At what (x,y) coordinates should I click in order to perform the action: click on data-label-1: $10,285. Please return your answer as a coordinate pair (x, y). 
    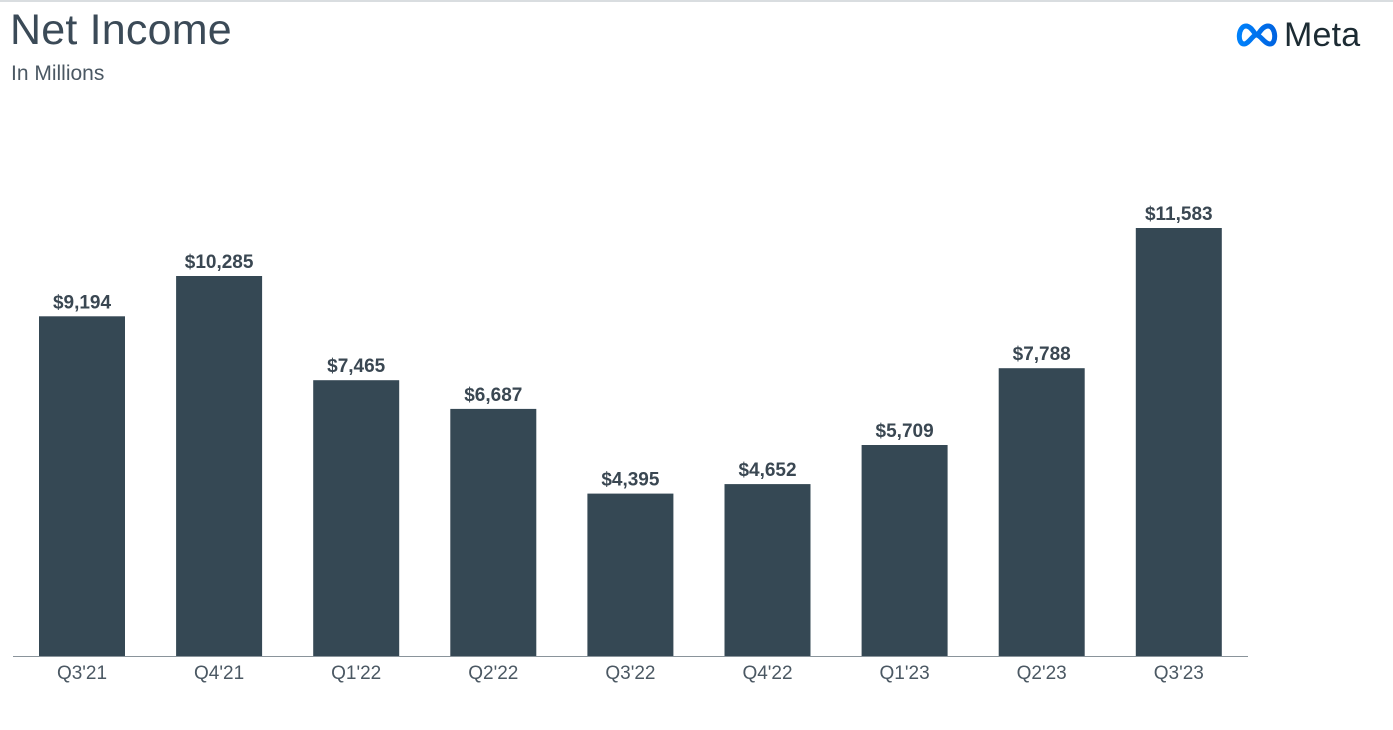
    Looking at the image, I should click on (219, 262).